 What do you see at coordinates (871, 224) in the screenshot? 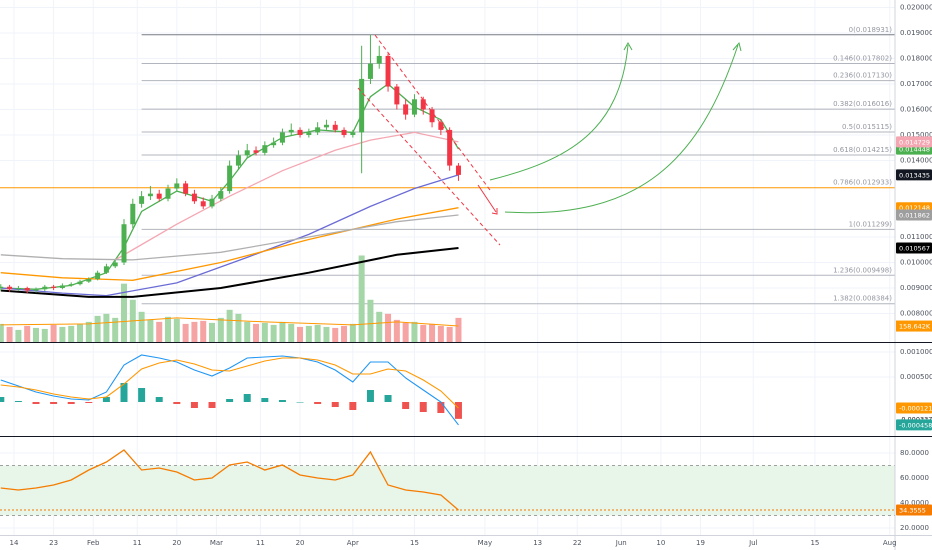
I see `fib-level-label: 1(0.011299)` at bounding box center [871, 224].